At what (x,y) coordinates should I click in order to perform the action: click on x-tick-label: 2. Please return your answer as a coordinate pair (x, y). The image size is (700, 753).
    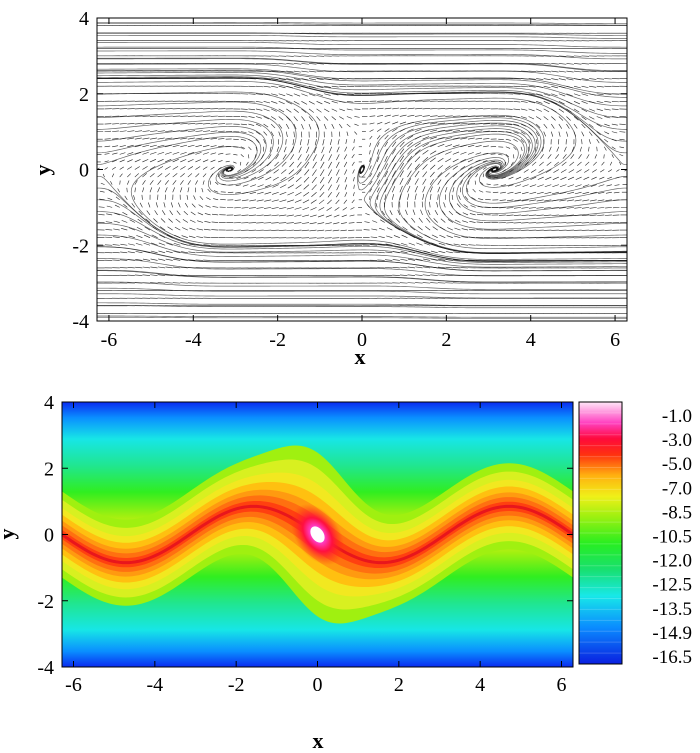
    Looking at the image, I should click on (399, 685).